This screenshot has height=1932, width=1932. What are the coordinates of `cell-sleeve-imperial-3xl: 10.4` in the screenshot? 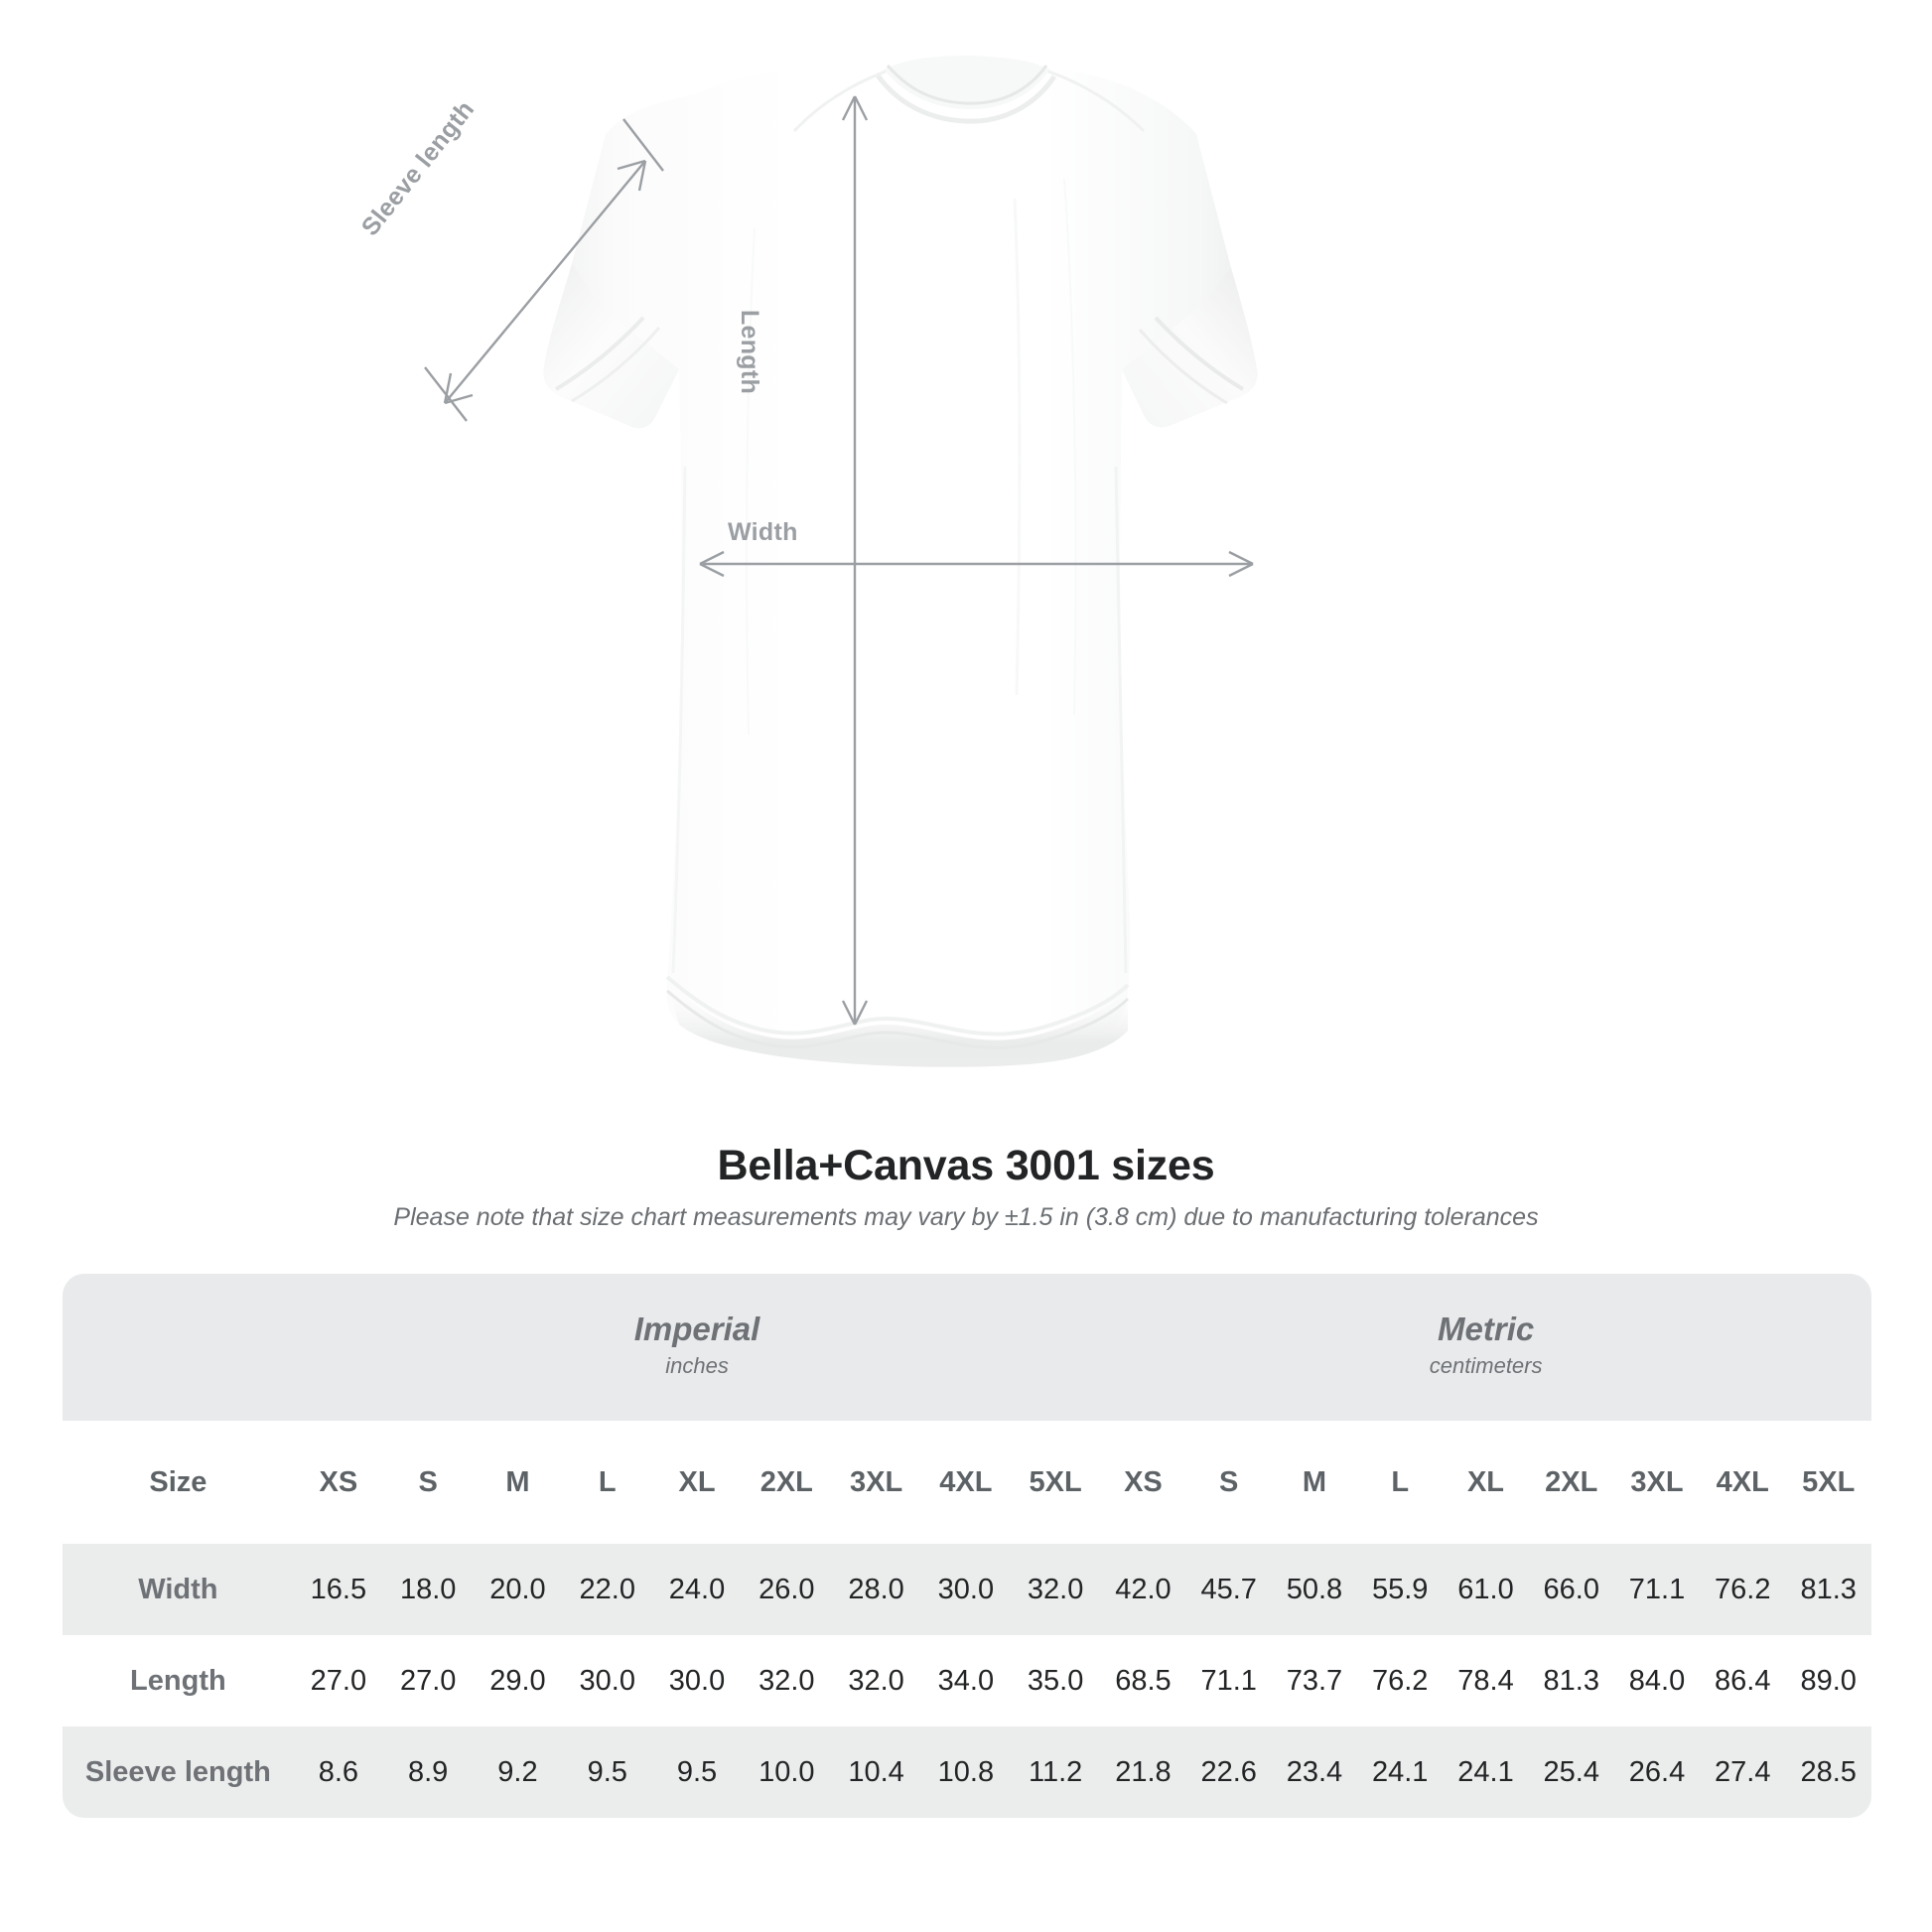 It's located at (876, 1772).